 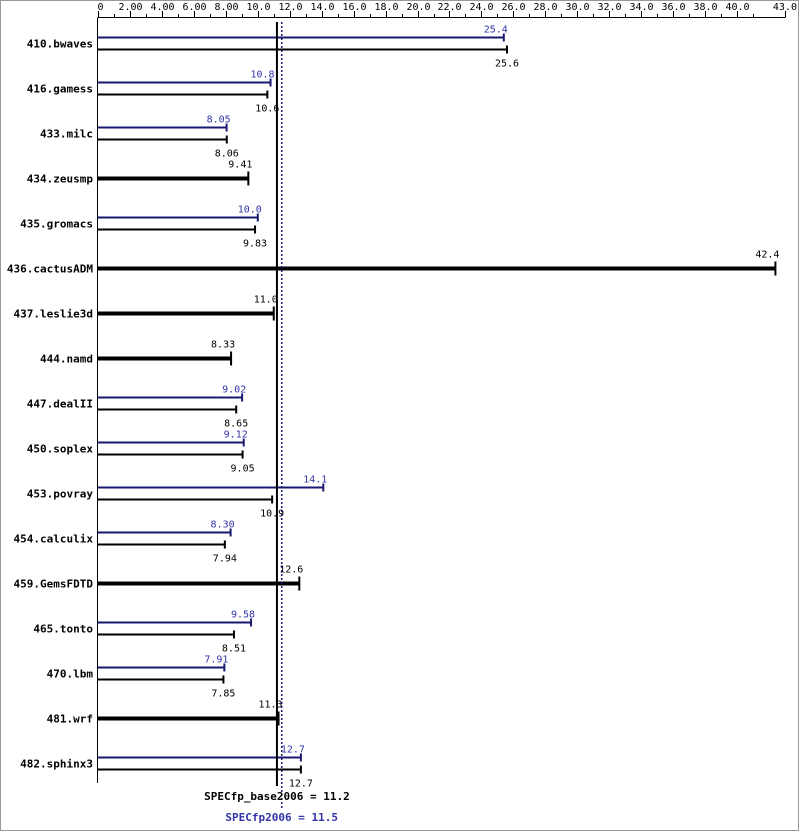 What do you see at coordinates (767, 255) in the screenshot?
I see `value-label-combined: 42.4` at bounding box center [767, 255].